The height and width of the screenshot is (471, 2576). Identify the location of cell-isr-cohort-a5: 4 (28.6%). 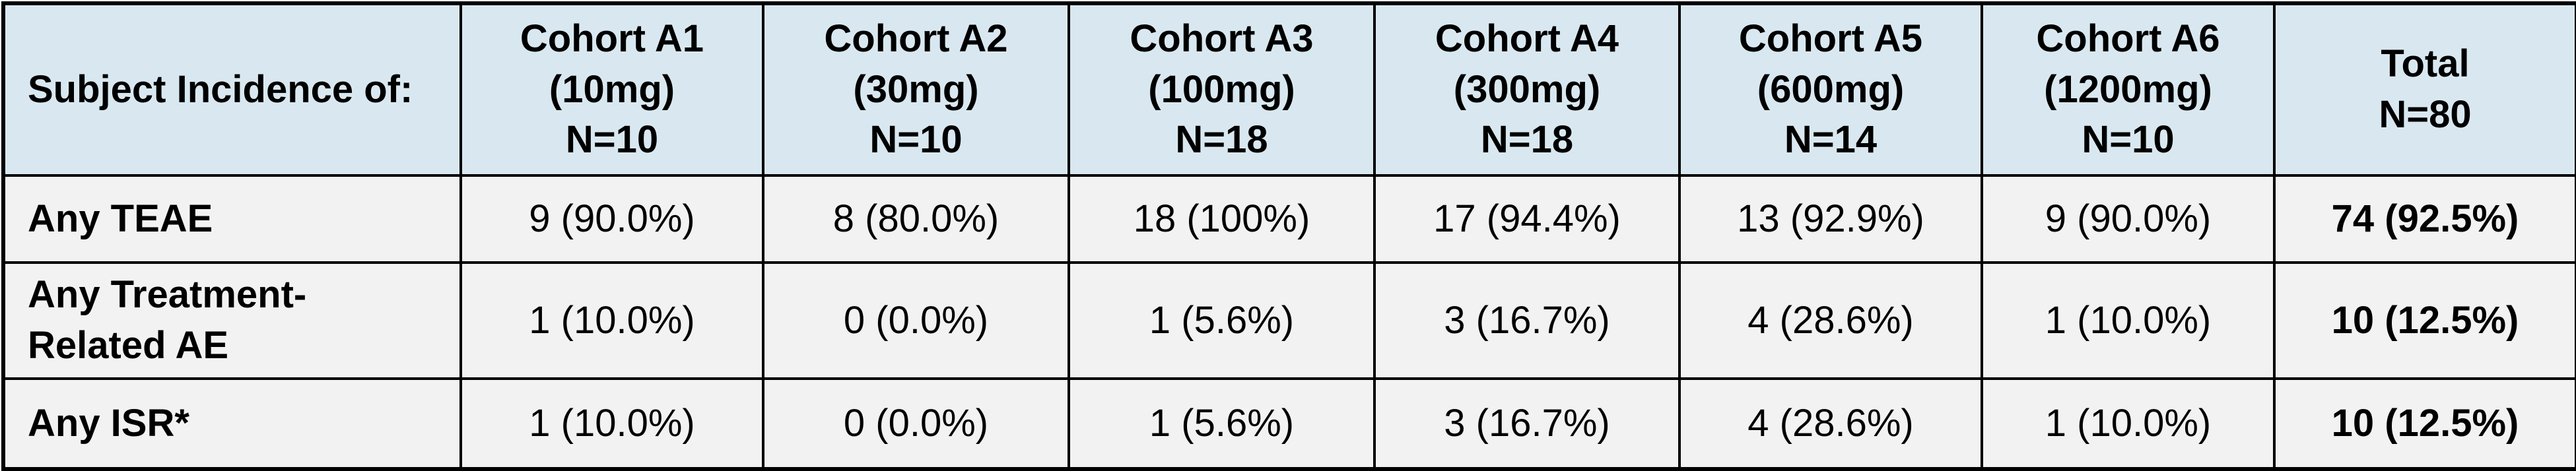
(1831, 423).